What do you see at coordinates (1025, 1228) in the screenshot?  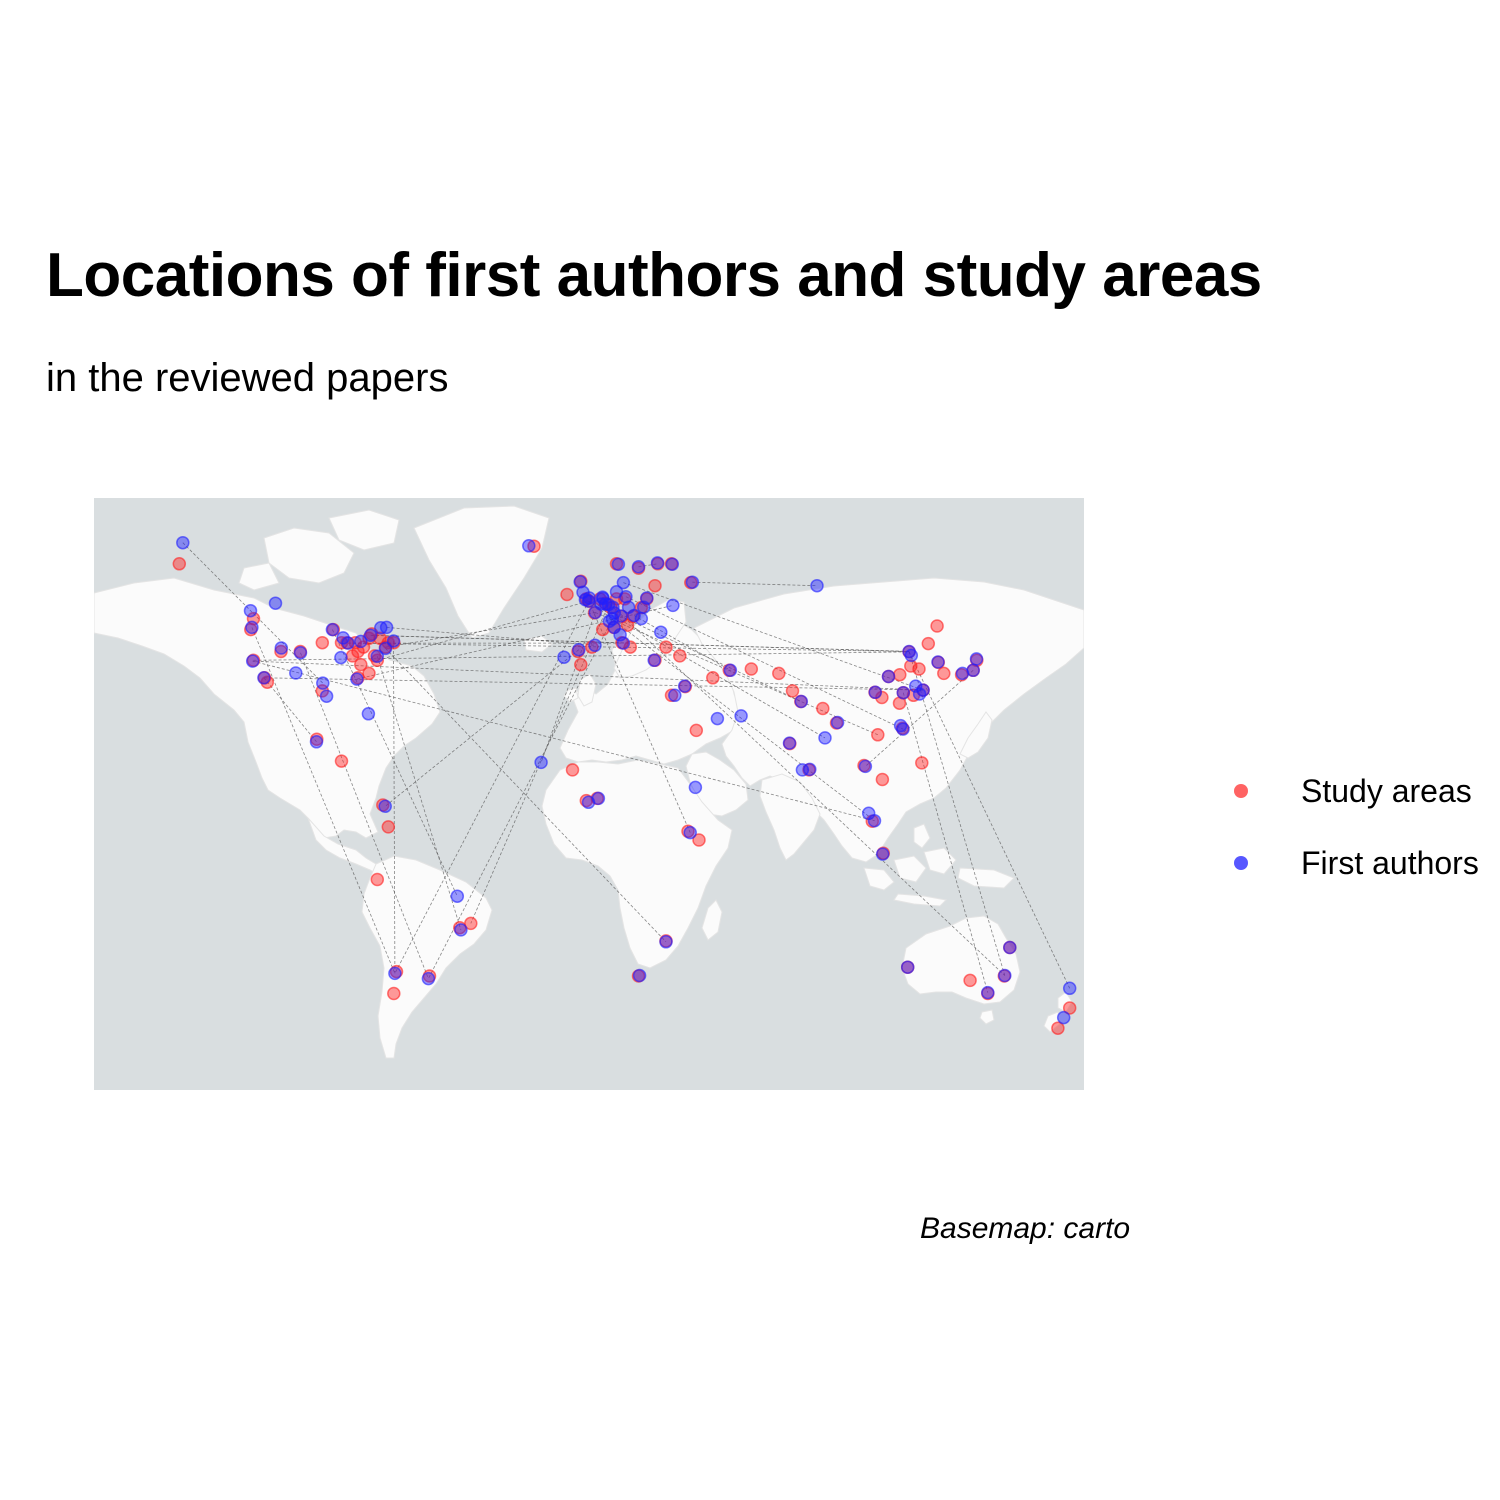 I see `basemap-caption: Basemap: carto` at bounding box center [1025, 1228].